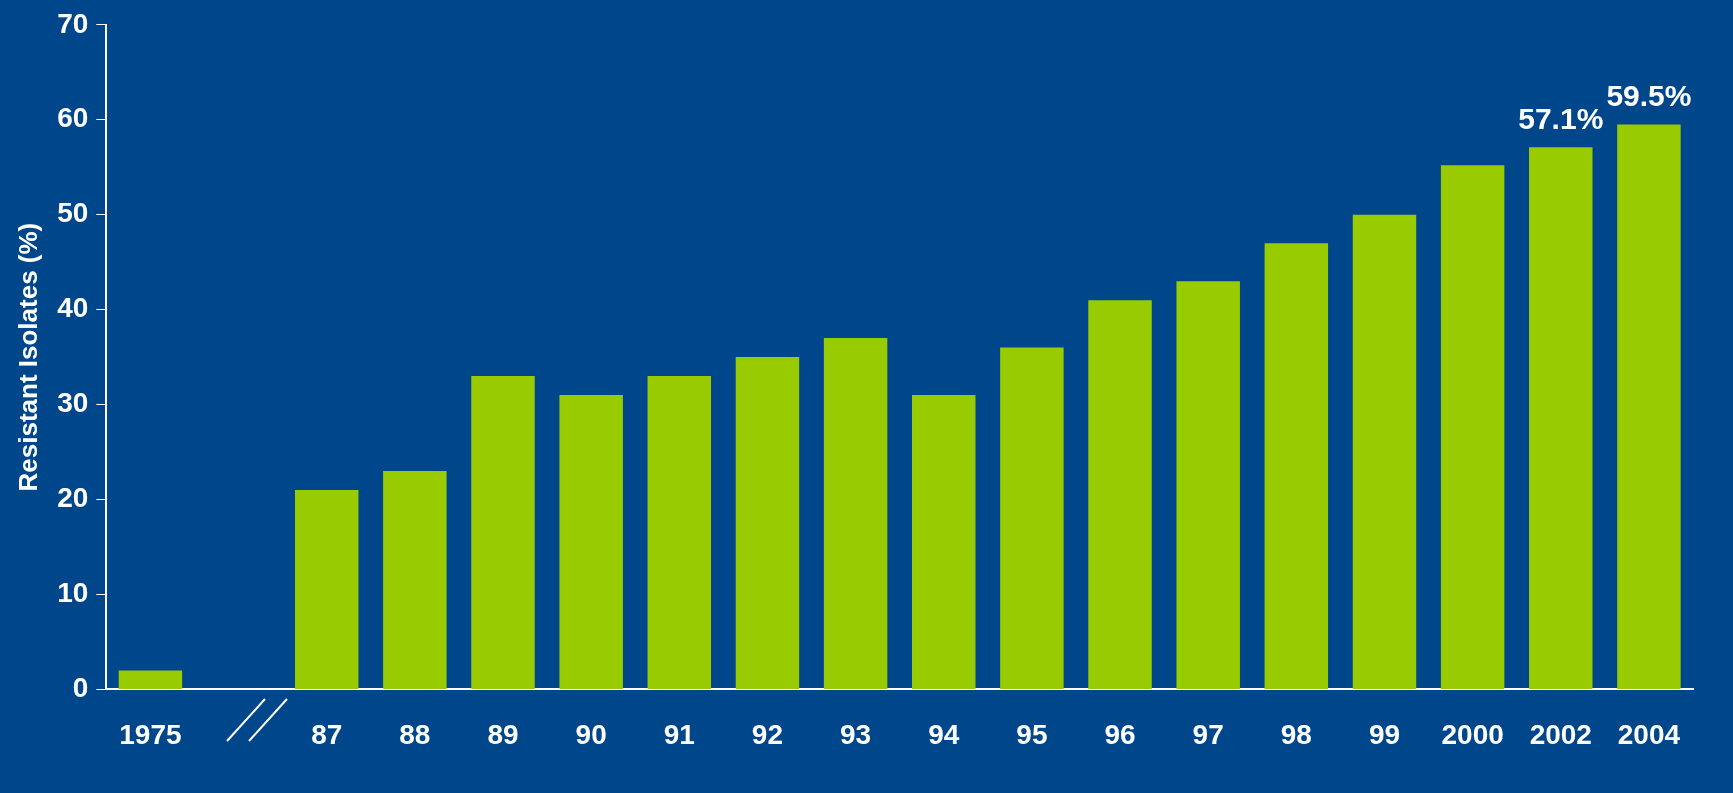  What do you see at coordinates (73, 213) in the screenshot?
I see `y-tick-label: 50` at bounding box center [73, 213].